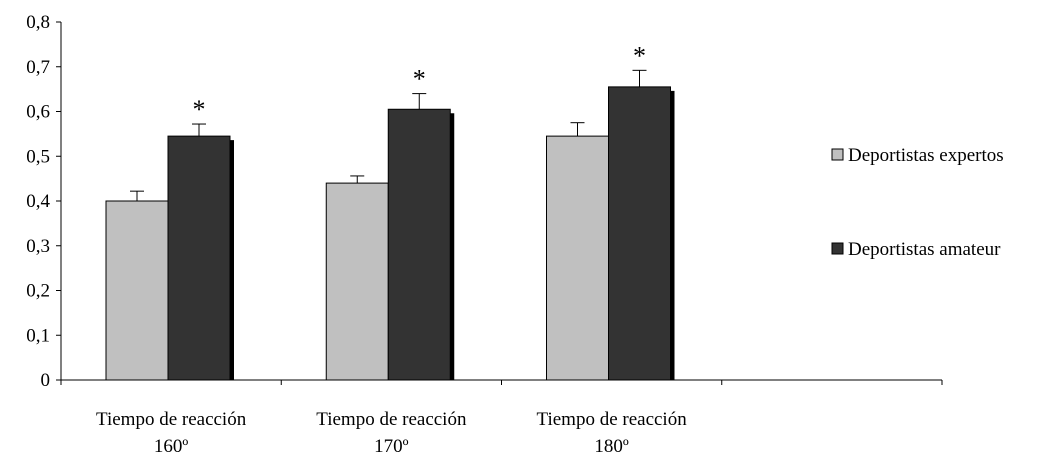  What do you see at coordinates (171, 446) in the screenshot?
I see `x-category-label: 160º` at bounding box center [171, 446].